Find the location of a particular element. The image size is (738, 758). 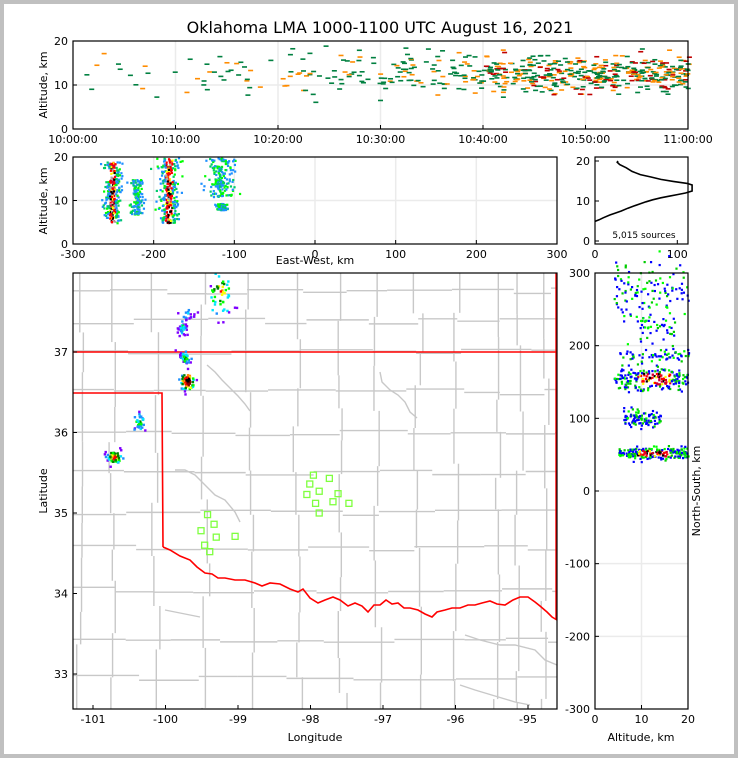

source-count-annotation: 5,015 sources is located at coordinates (644, 236).